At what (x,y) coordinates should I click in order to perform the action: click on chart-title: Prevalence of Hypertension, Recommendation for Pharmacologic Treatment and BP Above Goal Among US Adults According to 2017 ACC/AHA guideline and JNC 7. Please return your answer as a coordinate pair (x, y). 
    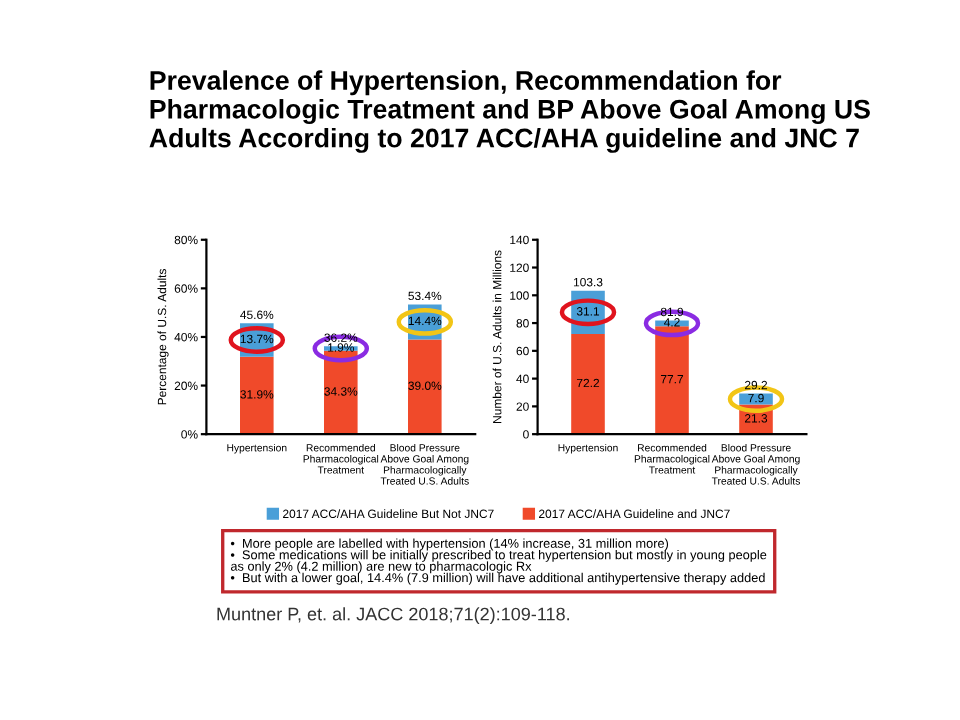
    Looking at the image, I should click on (509, 111).